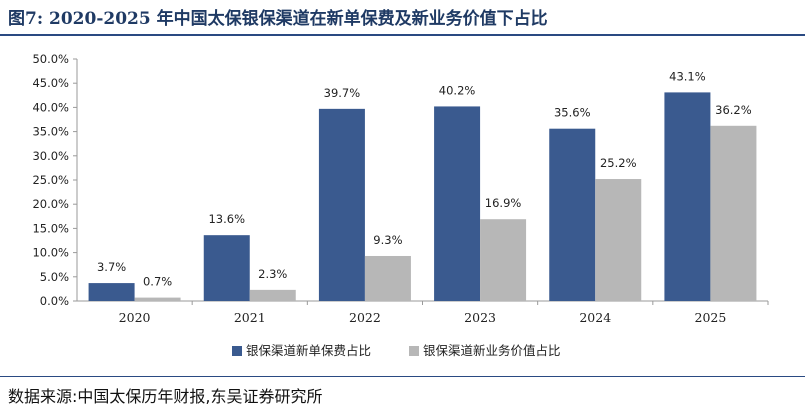 This screenshot has height=413, width=805. Describe the element at coordinates (50, 59) in the screenshot. I see `y-tick-label: 50.0%` at that location.